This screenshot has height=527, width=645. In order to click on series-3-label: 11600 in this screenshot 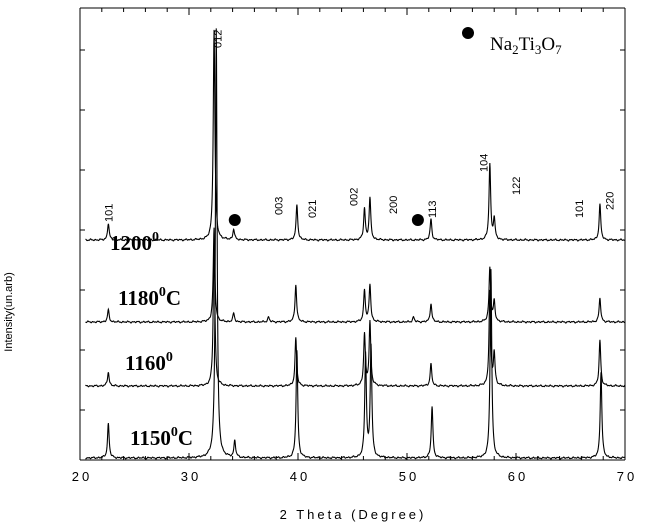, I will do `click(149, 362)`.